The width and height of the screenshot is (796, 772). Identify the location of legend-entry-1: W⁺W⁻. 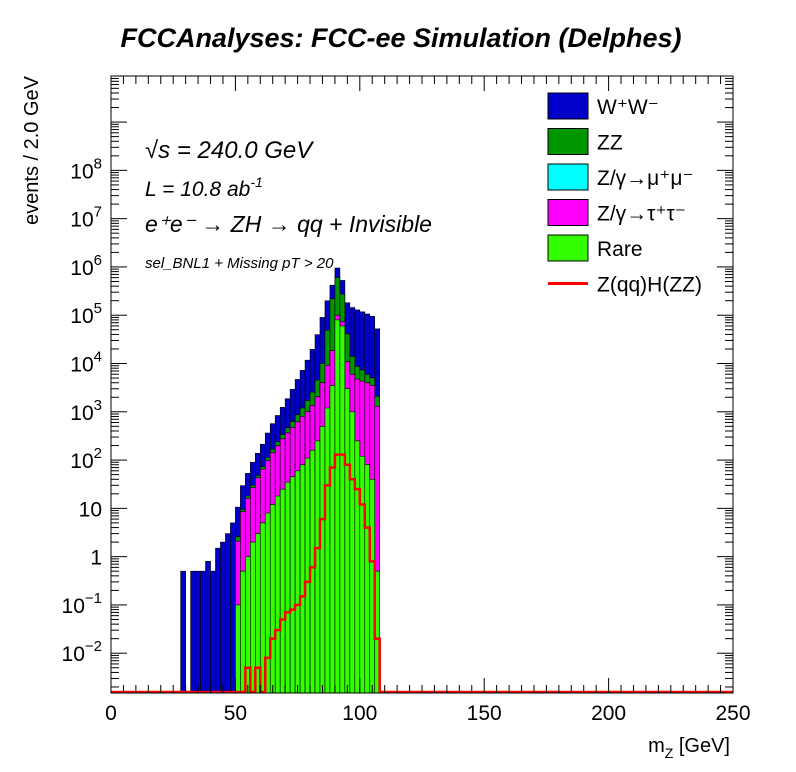
(603, 106).